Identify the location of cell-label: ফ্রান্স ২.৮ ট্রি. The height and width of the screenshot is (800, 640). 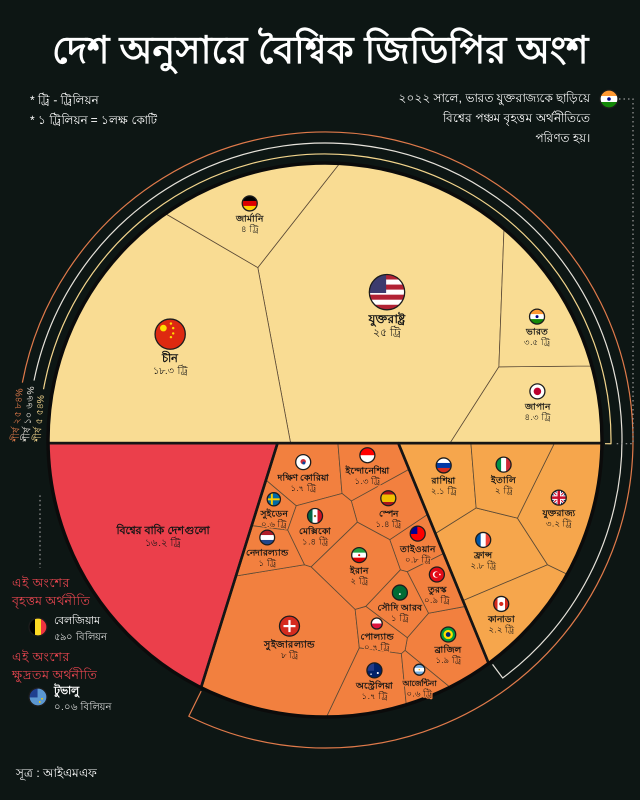
(483, 560).